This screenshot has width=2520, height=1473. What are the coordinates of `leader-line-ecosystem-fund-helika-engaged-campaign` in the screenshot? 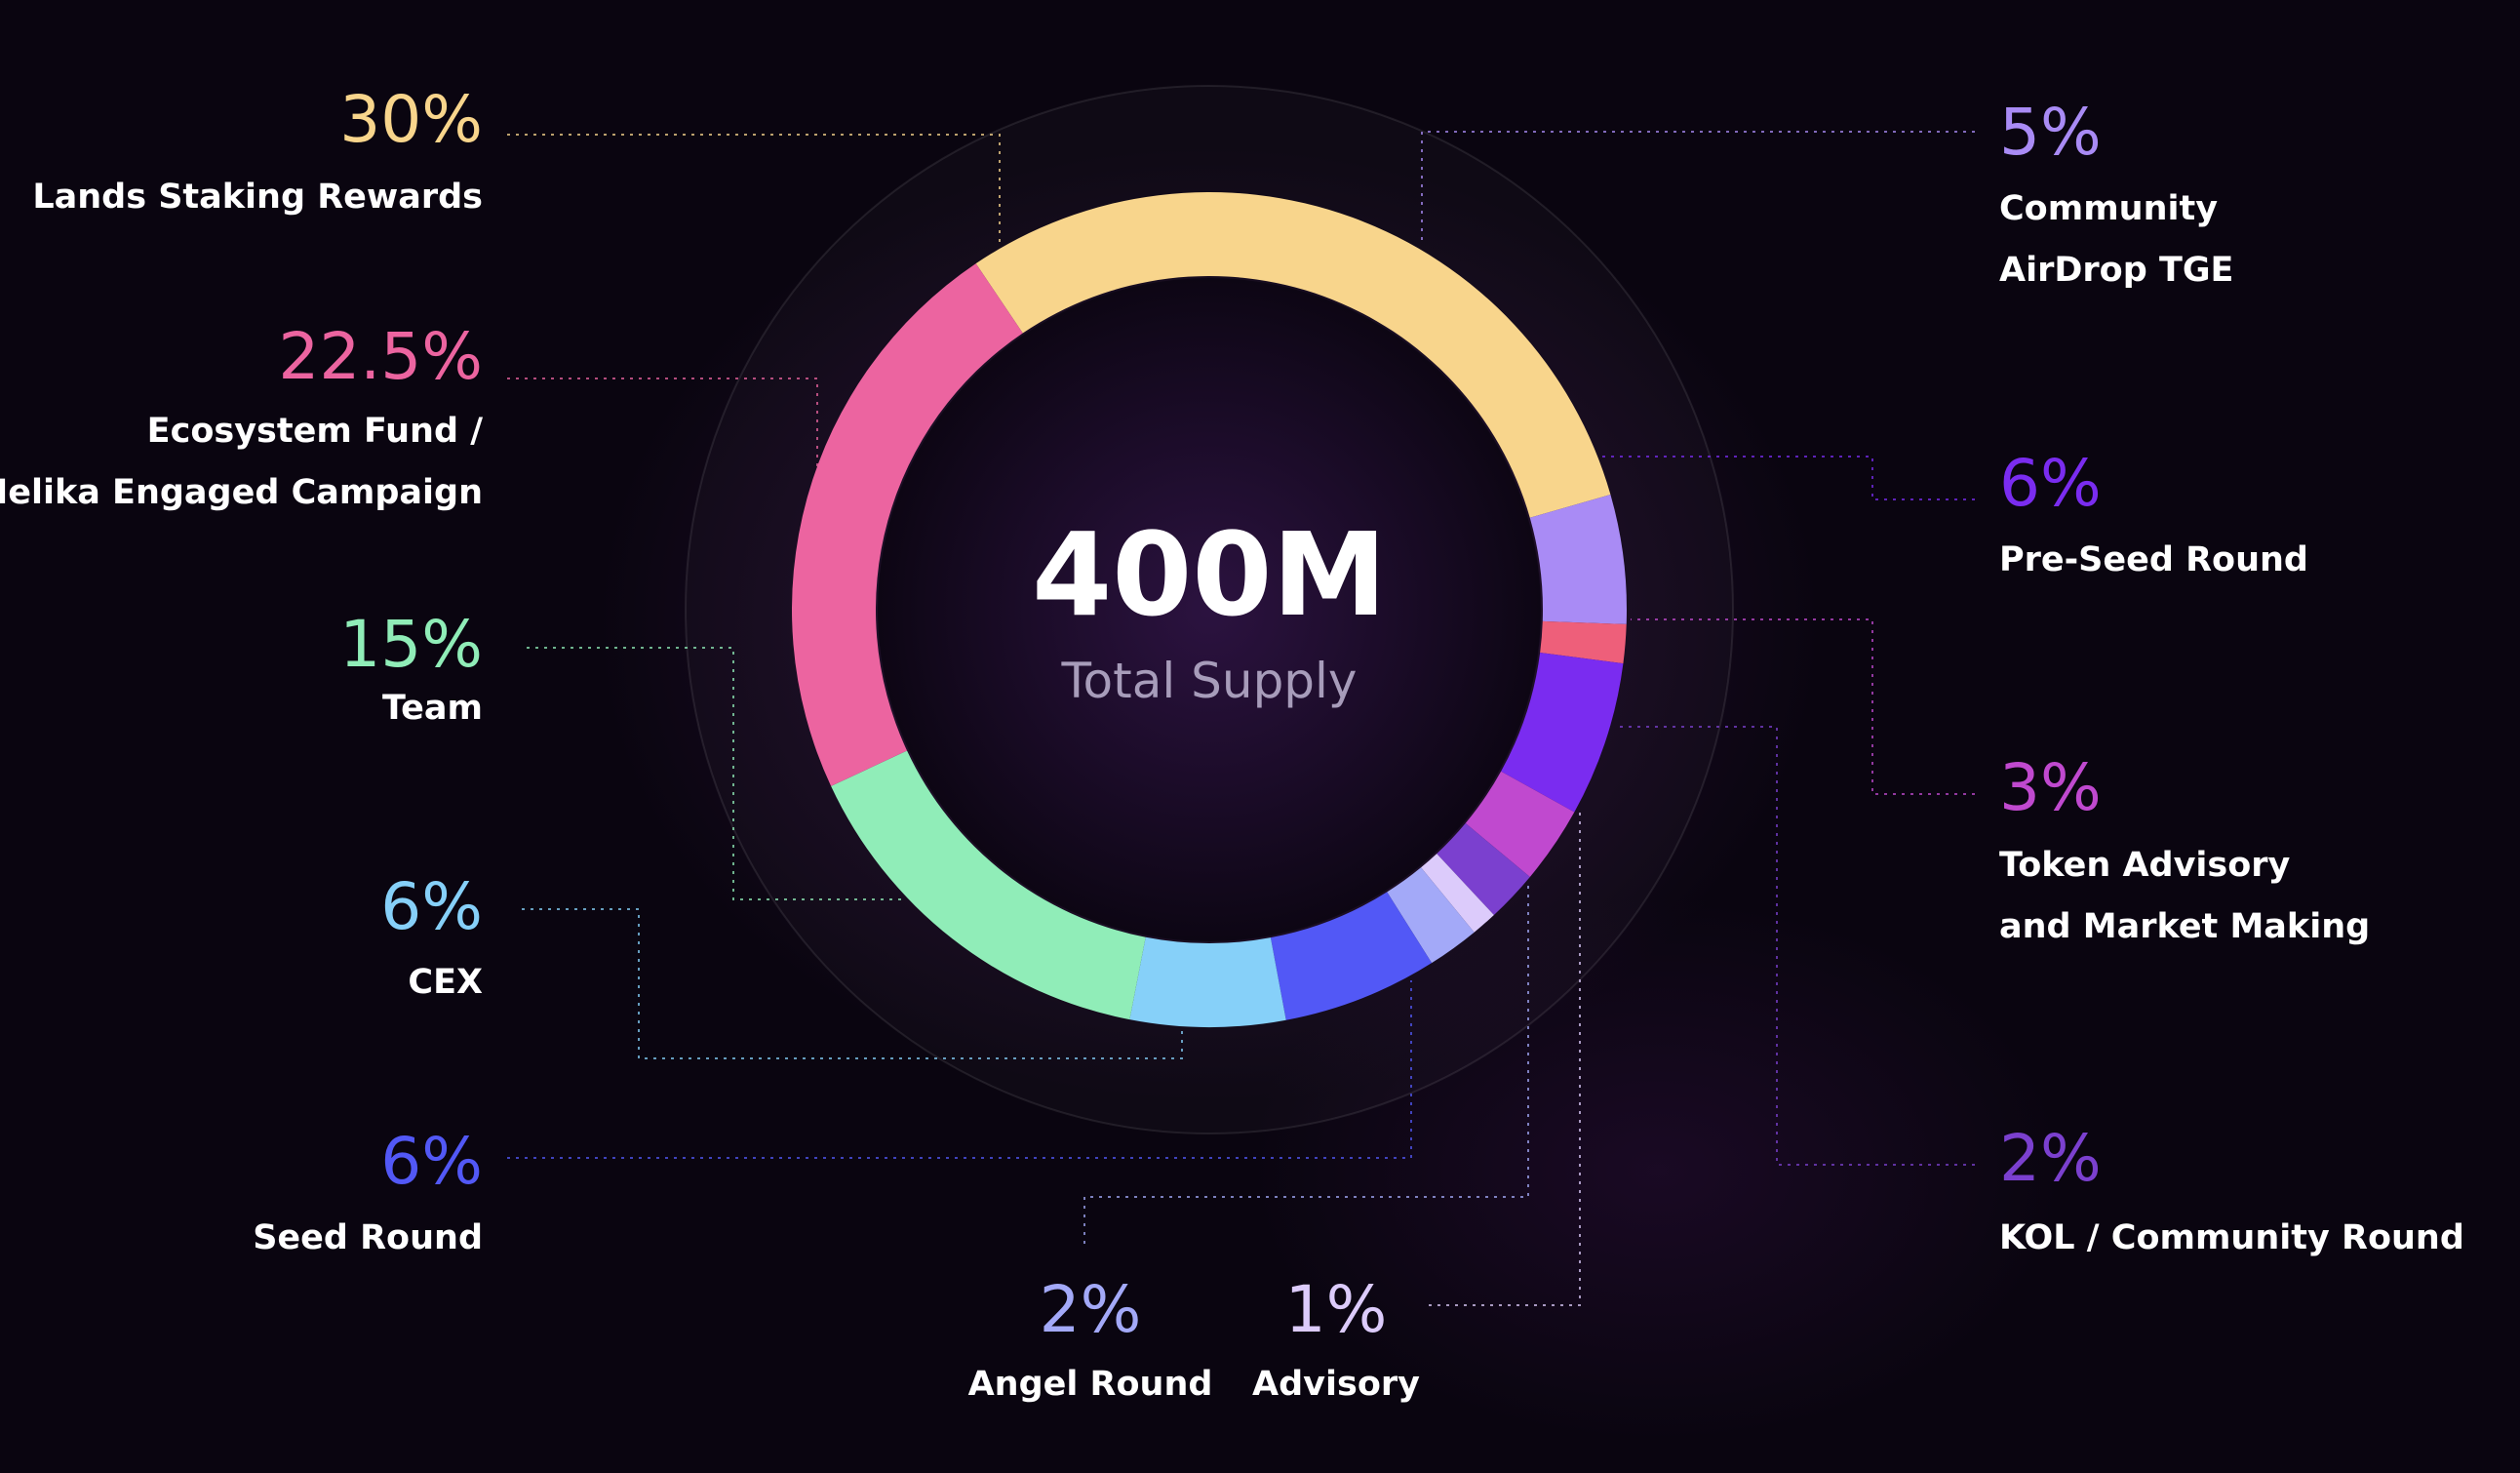 It's located at (662, 427).